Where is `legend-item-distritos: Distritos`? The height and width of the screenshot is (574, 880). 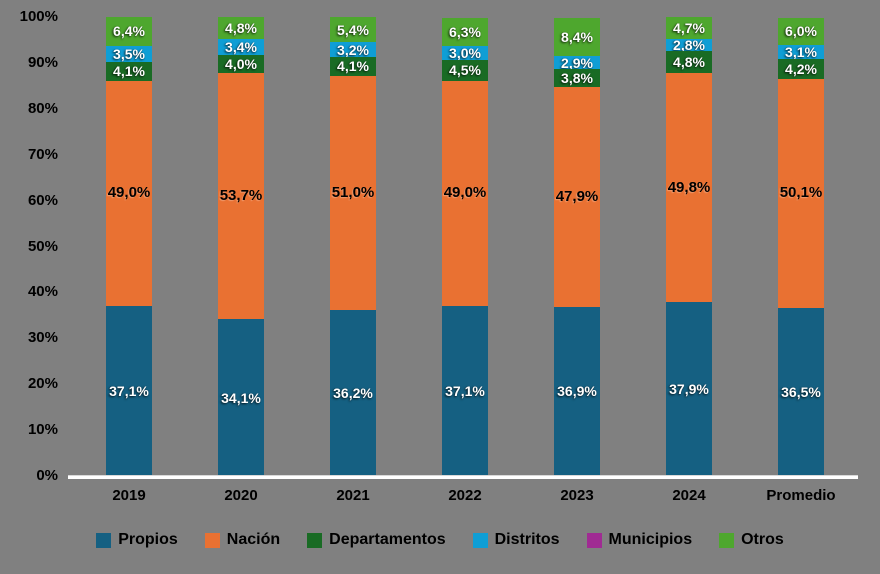 legend-item-distritos: Distritos is located at coordinates (516, 540).